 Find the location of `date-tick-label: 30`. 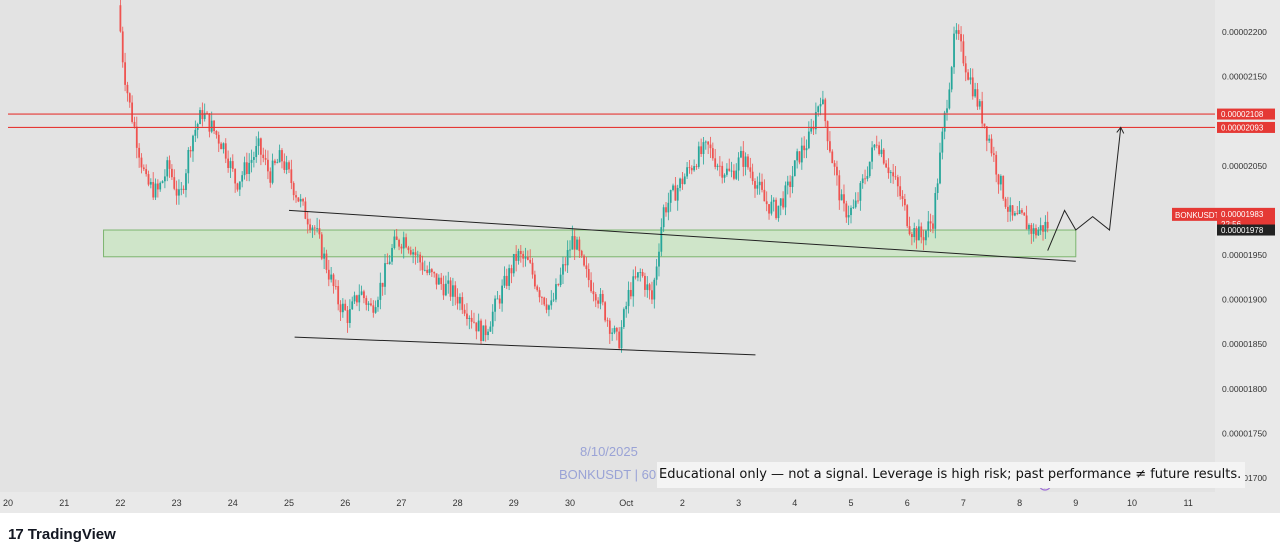

date-tick-label: 30 is located at coordinates (570, 503).